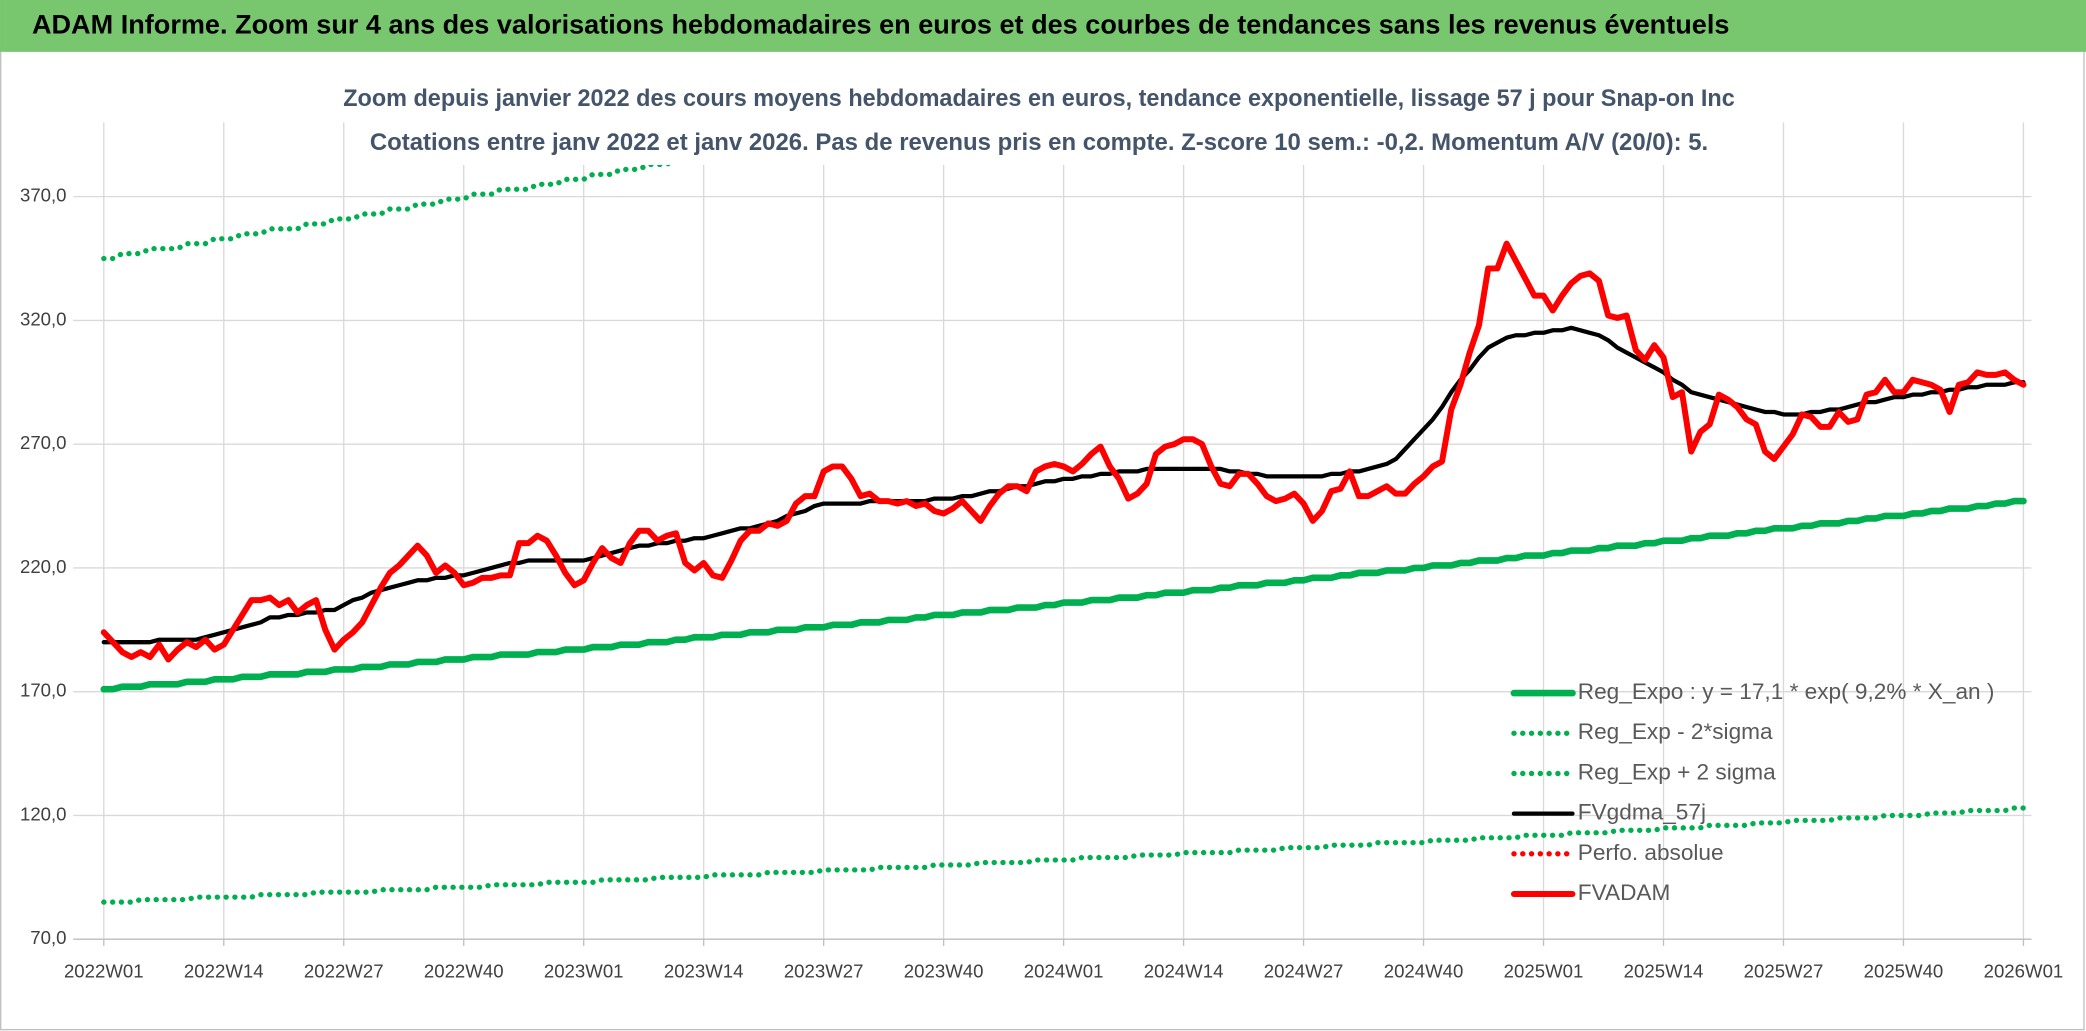  What do you see at coordinates (1304, 970) in the screenshot?
I see `x-tick-label: 2024W27` at bounding box center [1304, 970].